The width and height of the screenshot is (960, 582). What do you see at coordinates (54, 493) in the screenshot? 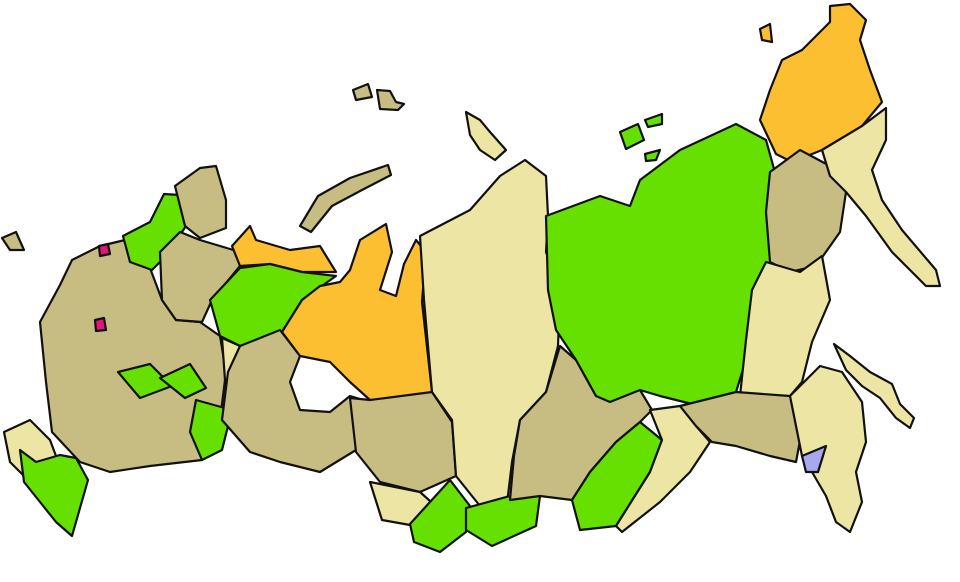
I see `region-caucasus-green` at bounding box center [54, 493].